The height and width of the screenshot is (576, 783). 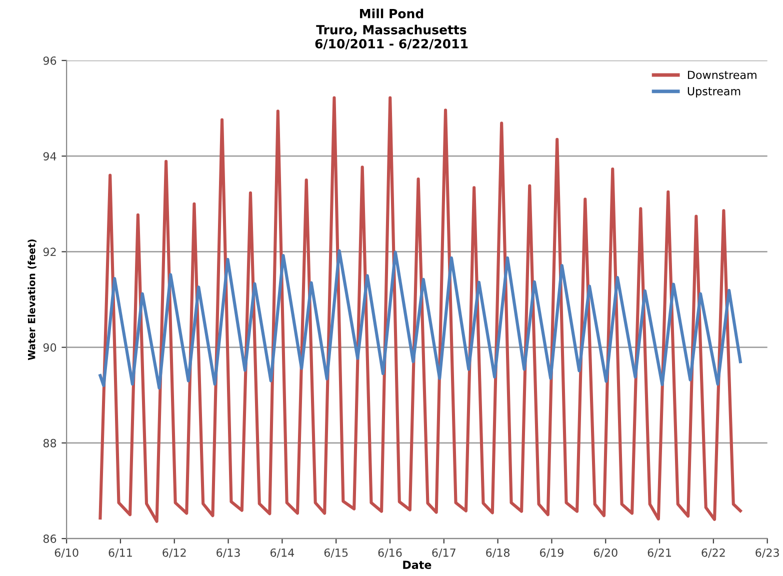 I want to click on y-tick-label: 94, so click(x=49, y=156).